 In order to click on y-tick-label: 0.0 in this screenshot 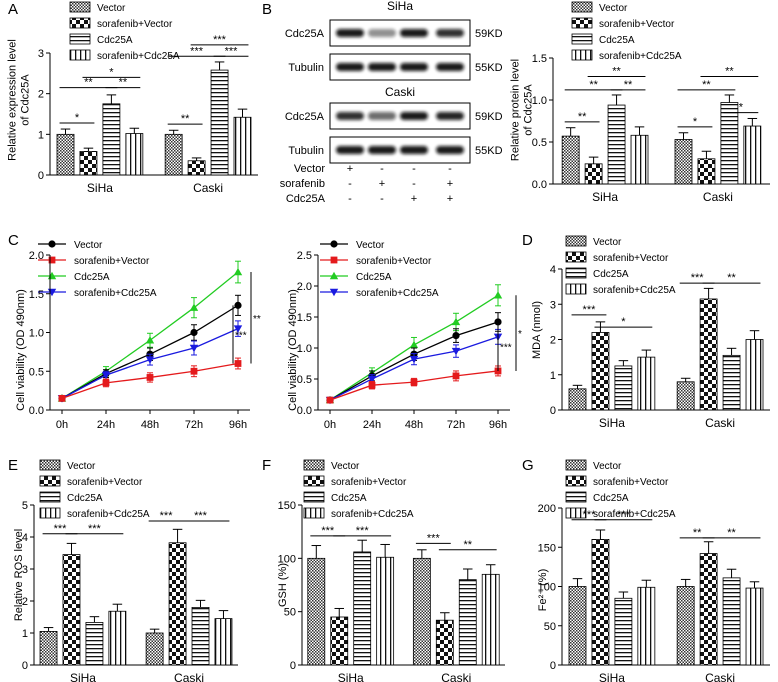, I will do `click(539, 185)`.